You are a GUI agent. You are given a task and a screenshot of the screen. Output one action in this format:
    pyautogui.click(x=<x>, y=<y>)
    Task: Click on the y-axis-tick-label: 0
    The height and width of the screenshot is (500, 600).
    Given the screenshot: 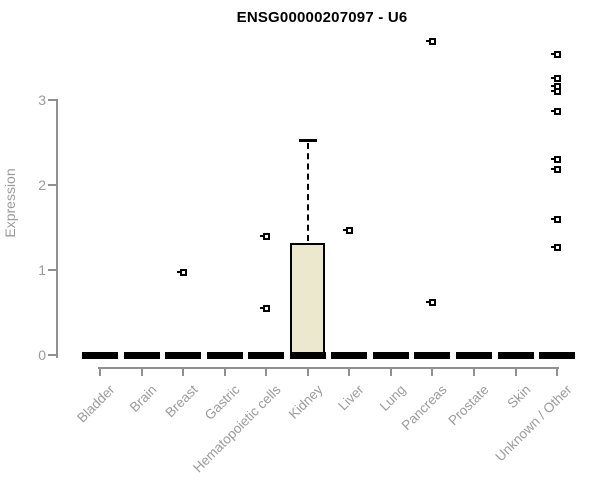 What is the action you would take?
    pyautogui.click(x=42, y=355)
    